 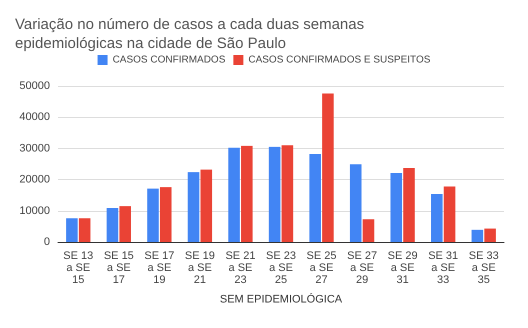 What do you see at coordinates (78, 268) in the screenshot?
I see `x-tick-label: SE 13 a SE 15` at bounding box center [78, 268].